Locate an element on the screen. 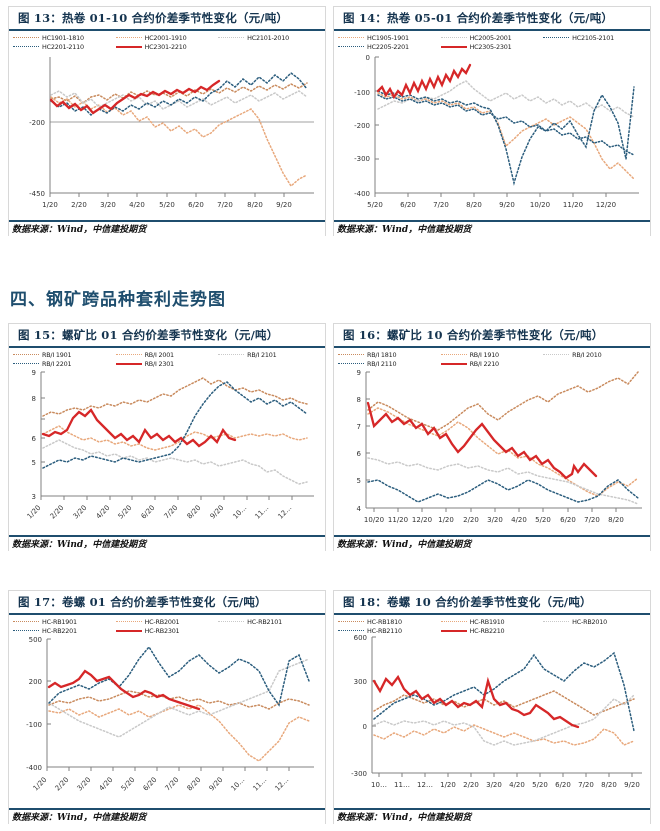 The image size is (660, 831). legend-item: HC2205-2201 is located at coordinates (389, 46).